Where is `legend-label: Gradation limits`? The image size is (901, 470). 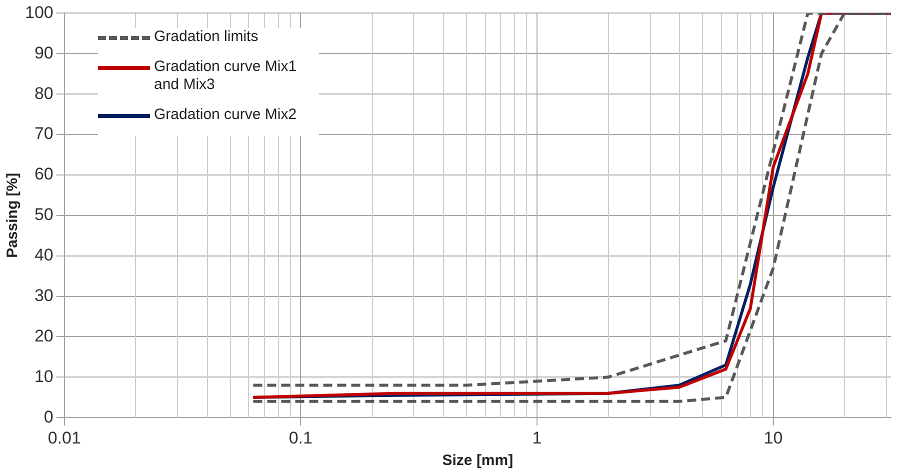 legend-label: Gradation limits is located at coordinates (206, 37).